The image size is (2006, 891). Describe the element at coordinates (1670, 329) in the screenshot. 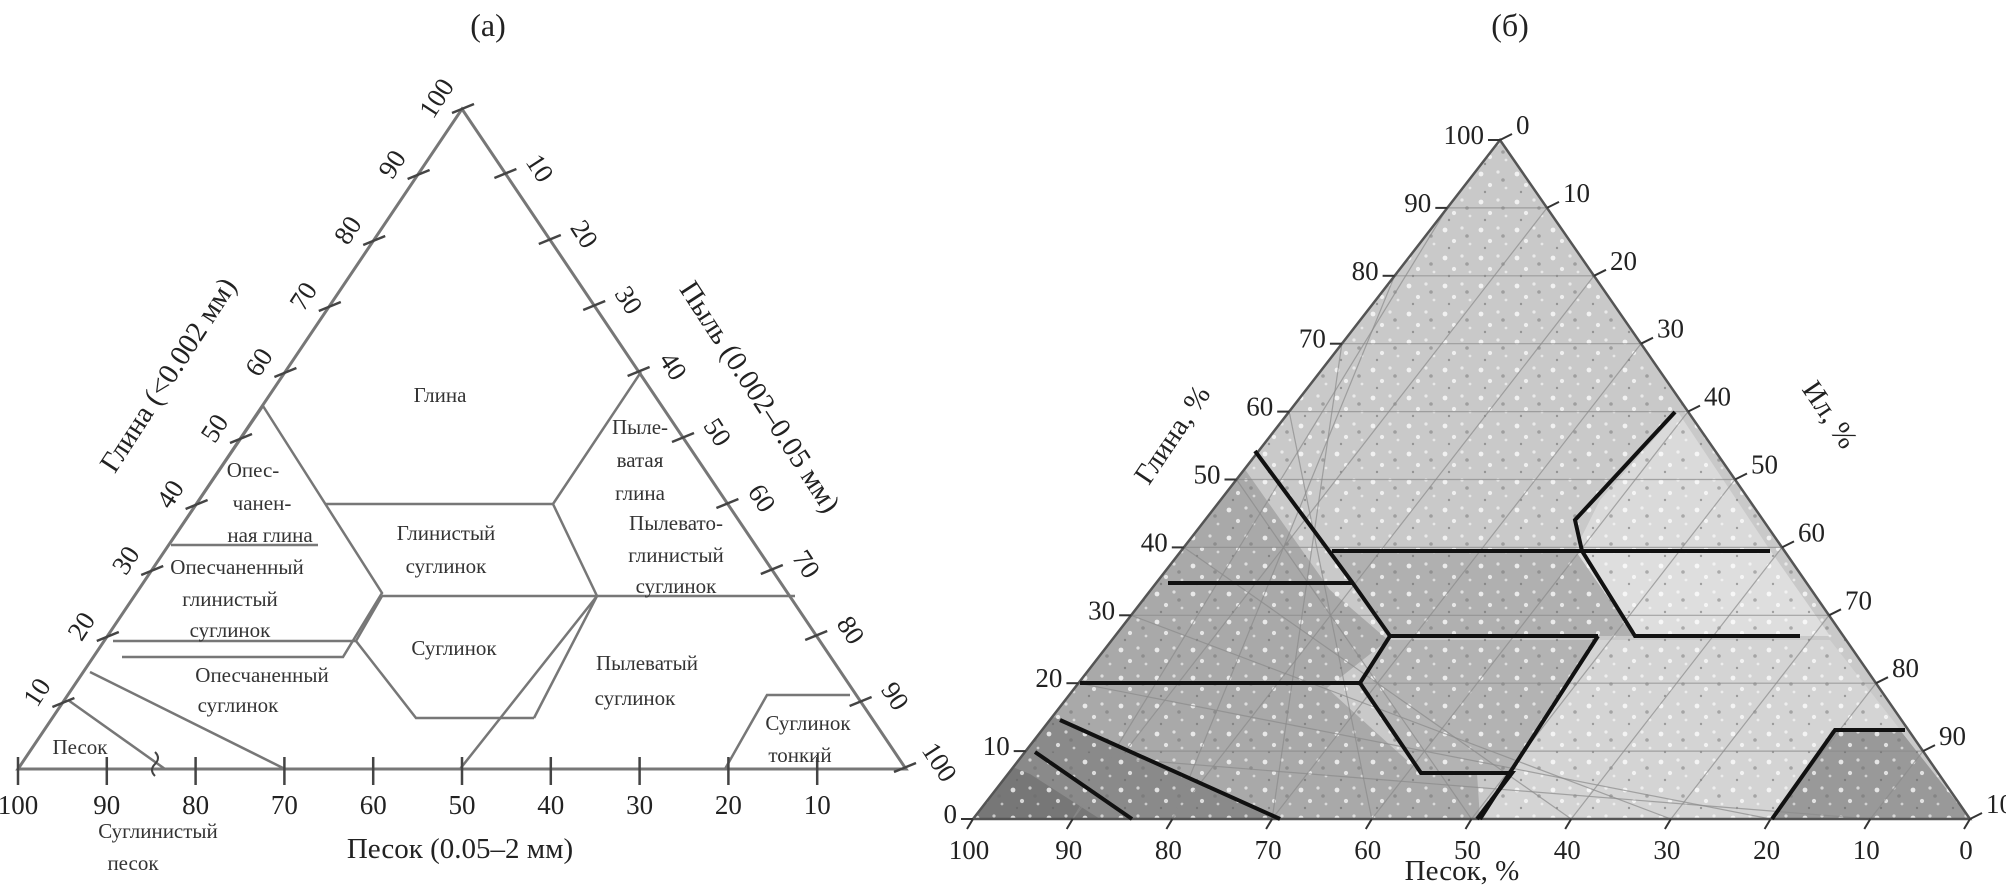

I see `silt-tick-label-b: 30` at that location.